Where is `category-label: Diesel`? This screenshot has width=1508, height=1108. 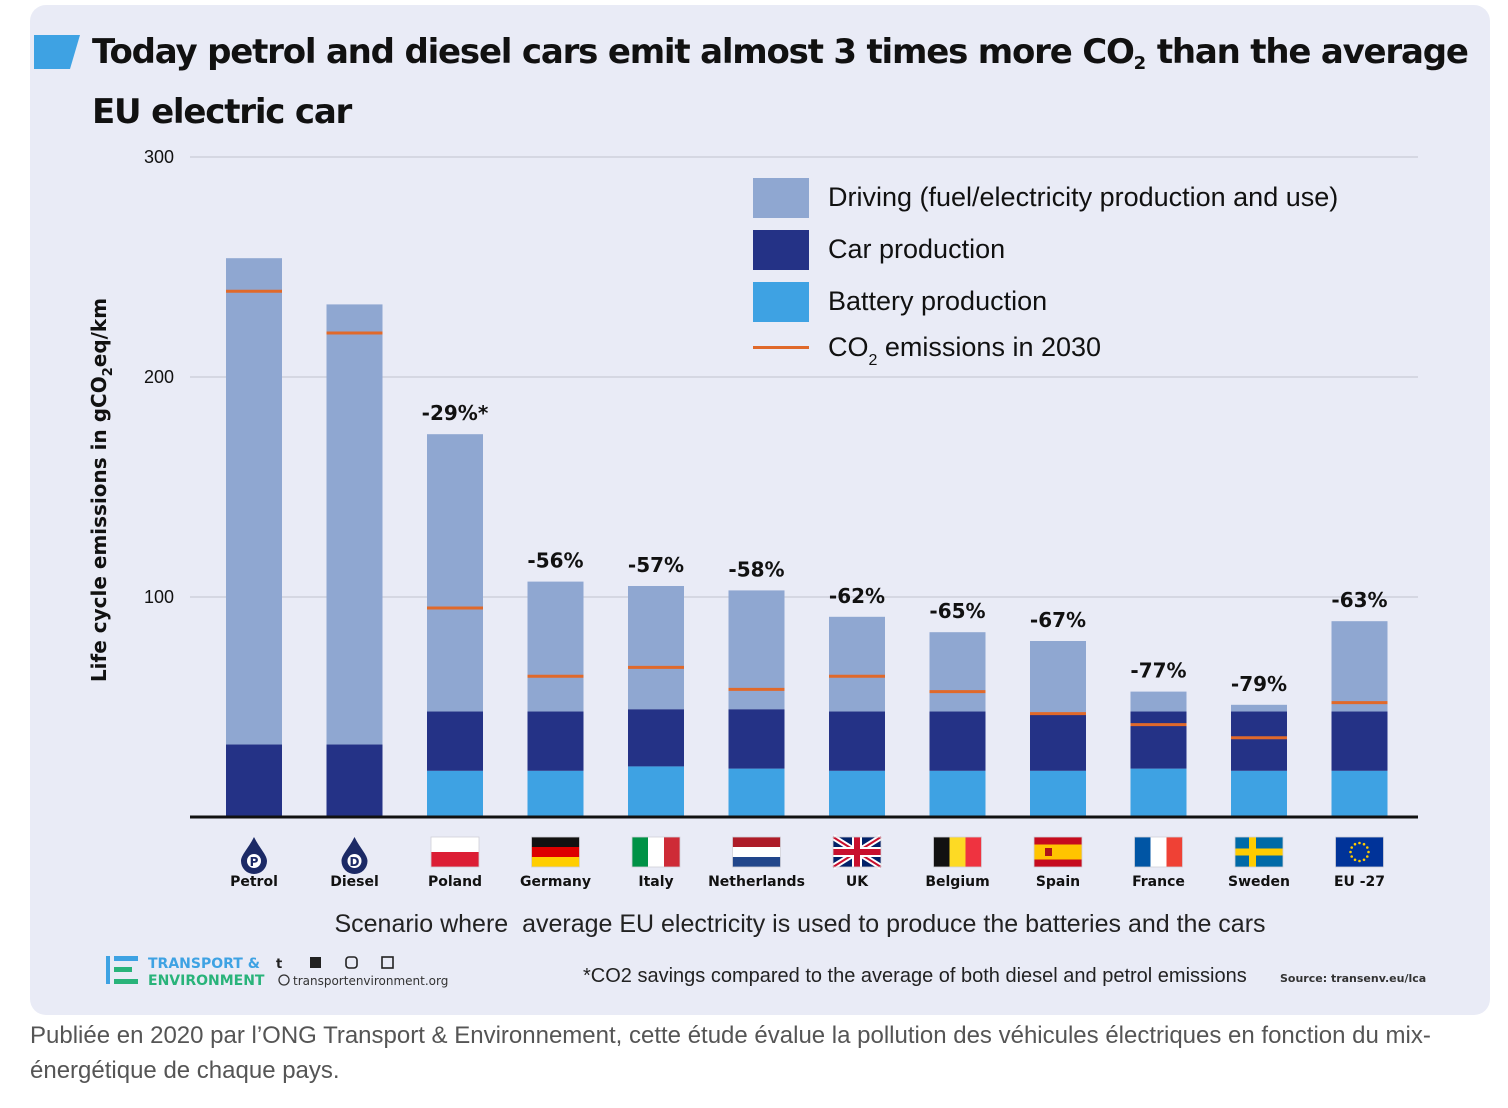 category-label: Diesel is located at coordinates (354, 882).